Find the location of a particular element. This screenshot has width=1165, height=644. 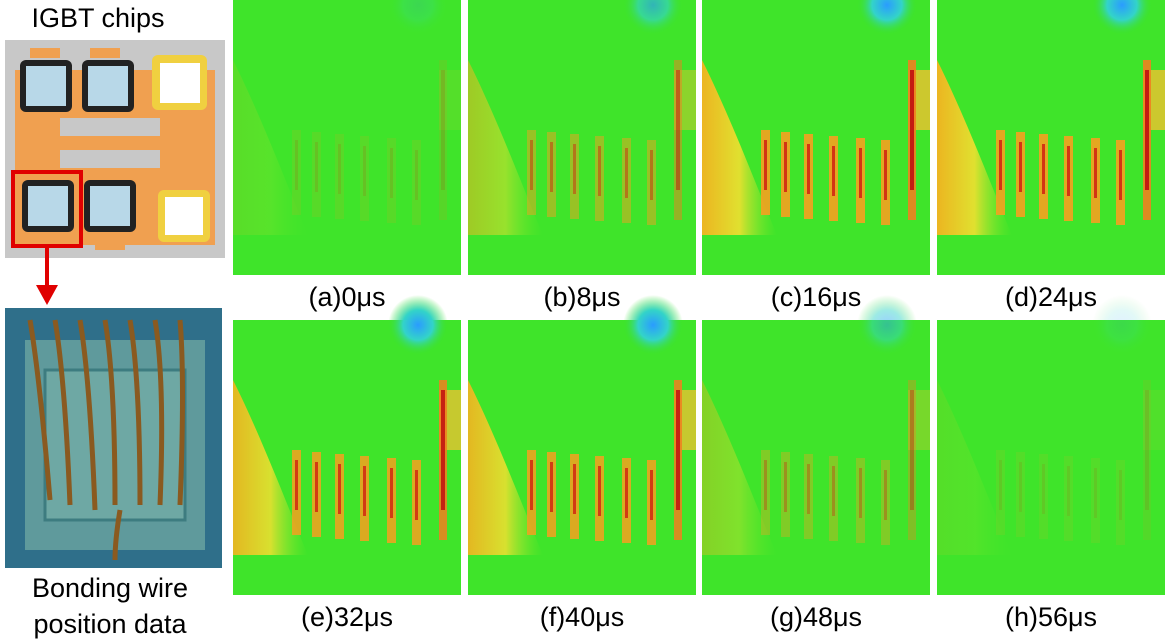

panel-caption: (f)40μs is located at coordinates (582, 617).